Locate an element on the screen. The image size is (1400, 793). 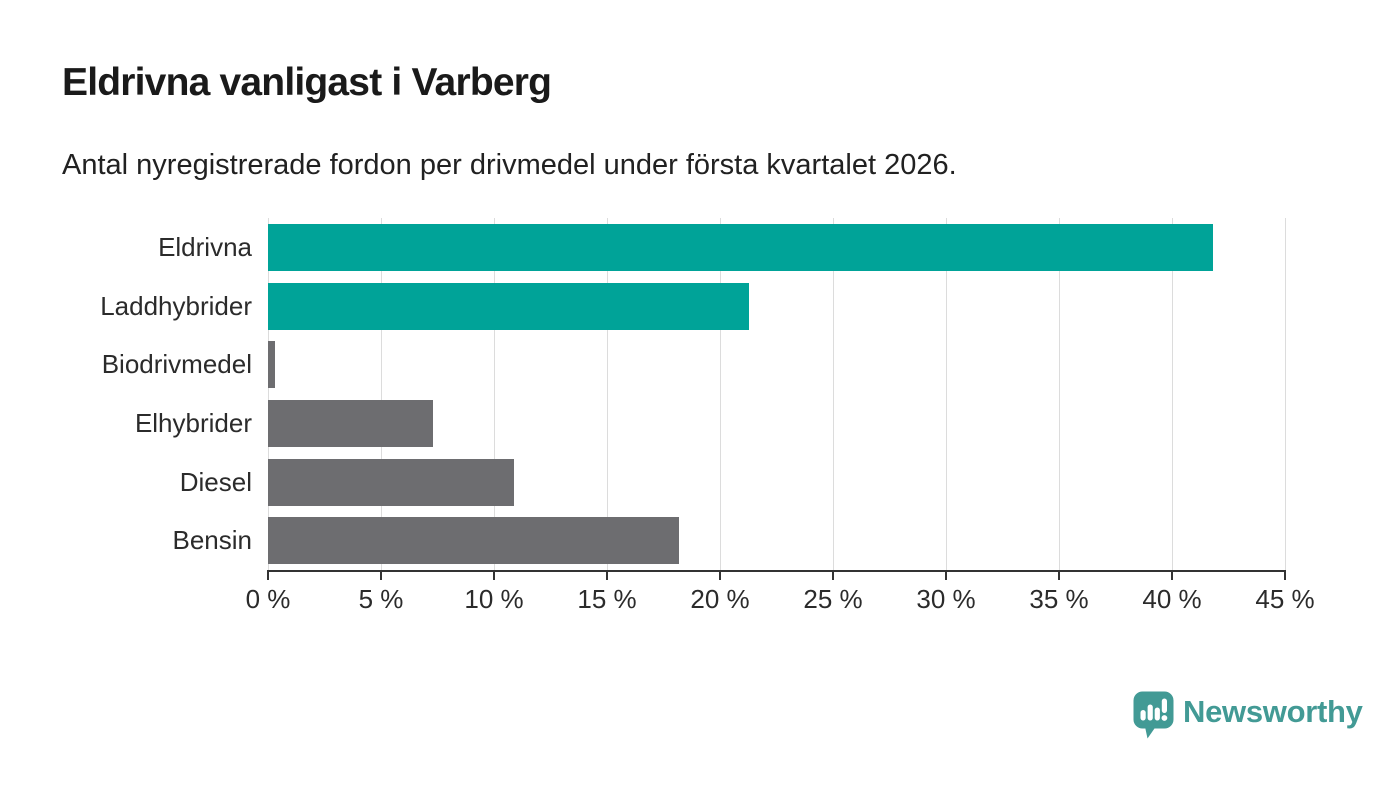
x-axis-line is located at coordinates (776, 571).